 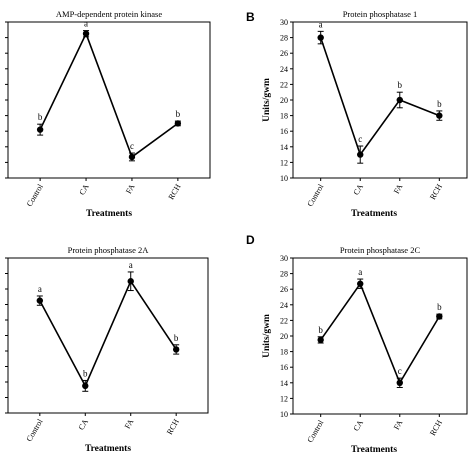 I want to click on panel-letter: B, so click(x=250, y=17).